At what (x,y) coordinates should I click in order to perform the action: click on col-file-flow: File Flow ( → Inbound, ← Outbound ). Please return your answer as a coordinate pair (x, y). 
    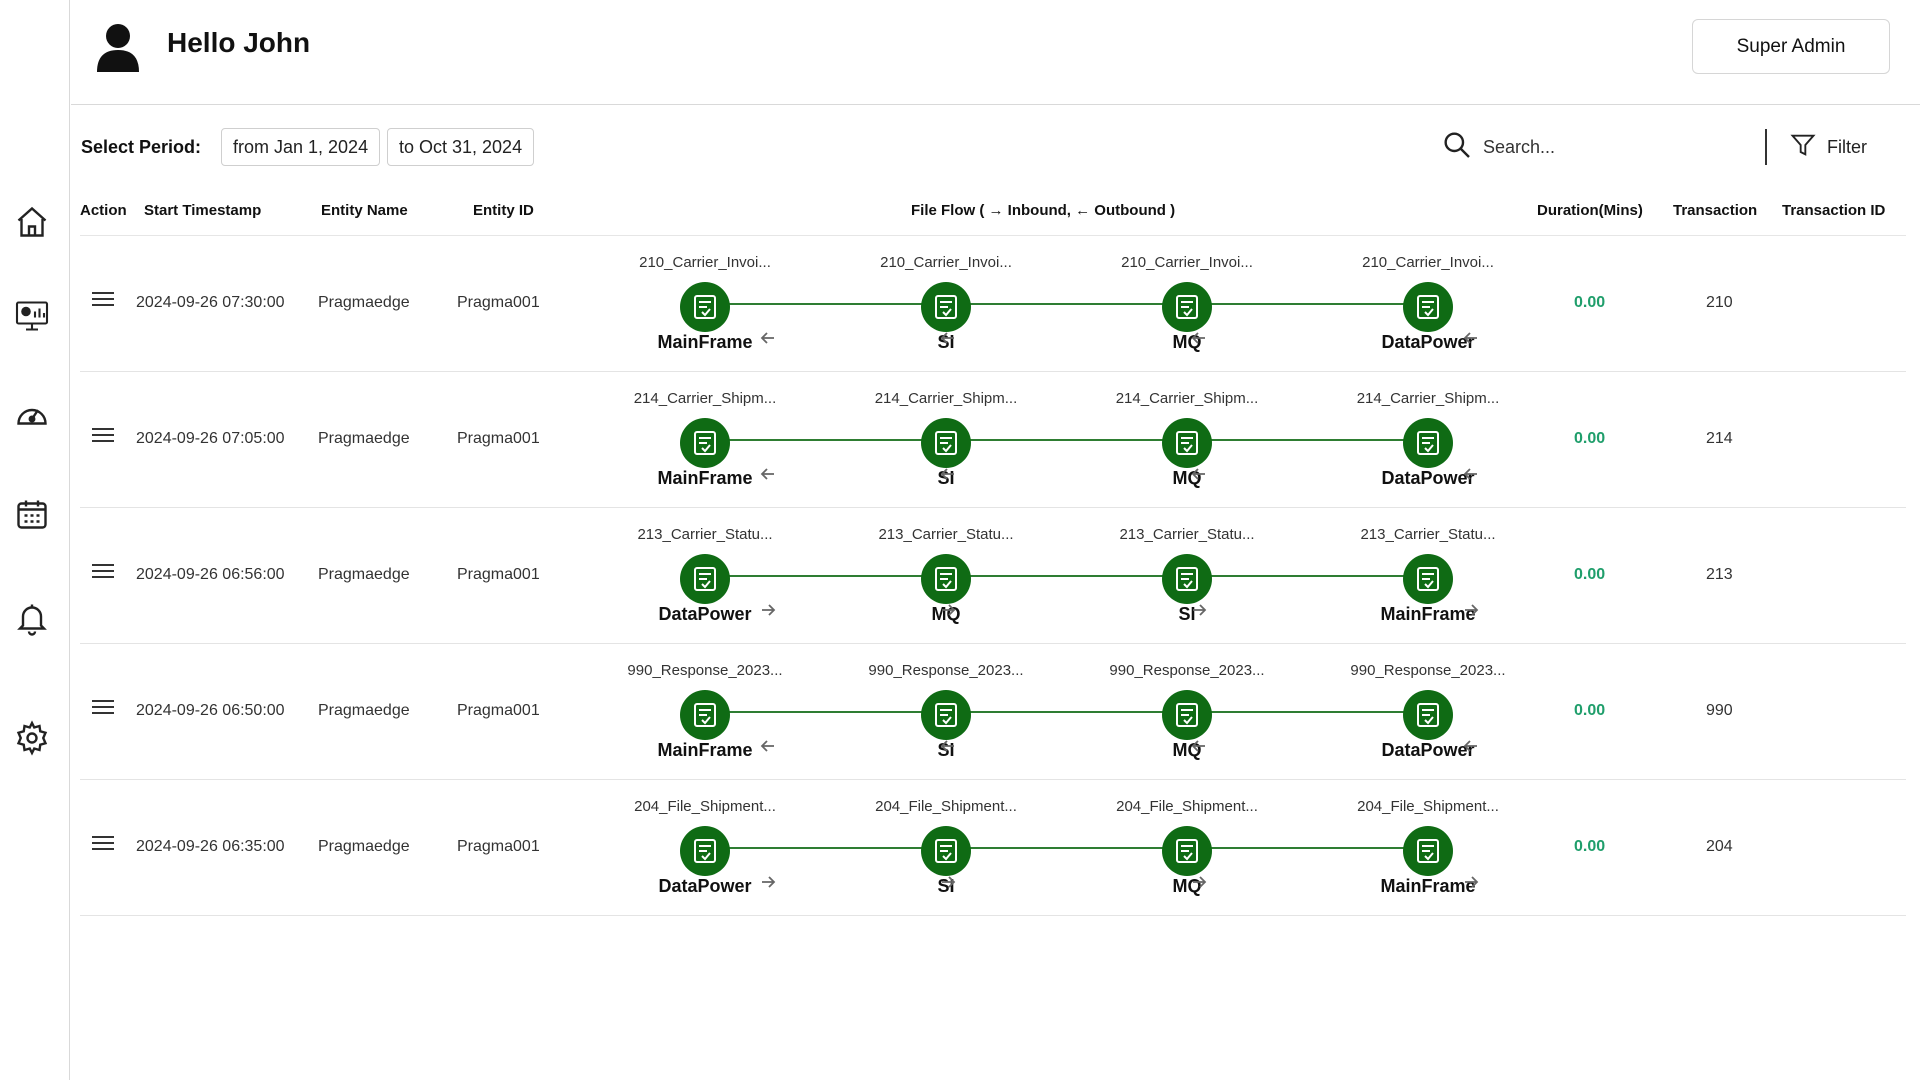
    Looking at the image, I should click on (1043, 210).